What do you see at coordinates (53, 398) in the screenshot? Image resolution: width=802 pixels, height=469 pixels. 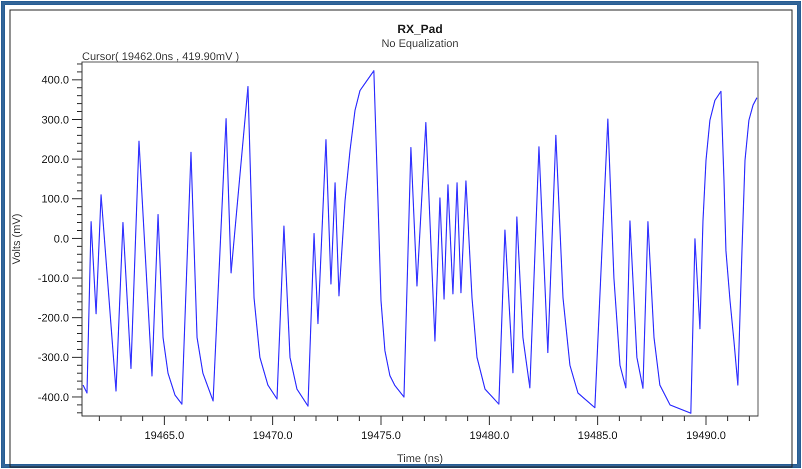 I see `y-tick-label: -400.0` at bounding box center [53, 398].